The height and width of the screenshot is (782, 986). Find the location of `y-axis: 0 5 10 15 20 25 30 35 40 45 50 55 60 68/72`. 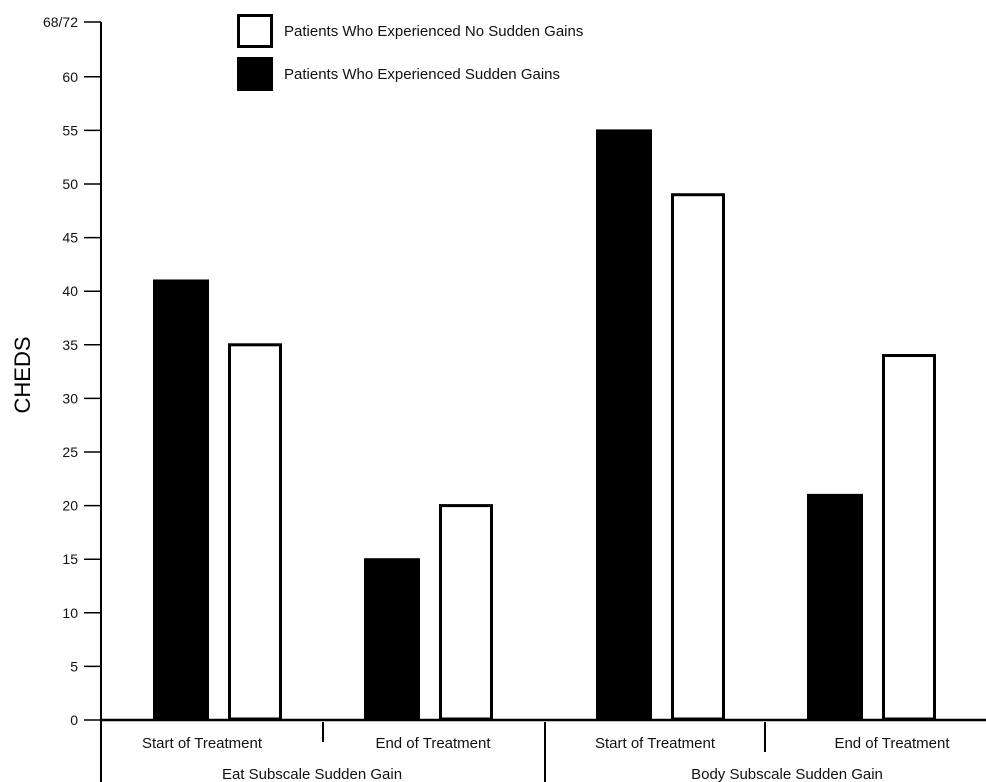

y-axis: 0 5 10 15 20 25 30 35 40 45 50 55 60 68/72 is located at coordinates (72, 398).